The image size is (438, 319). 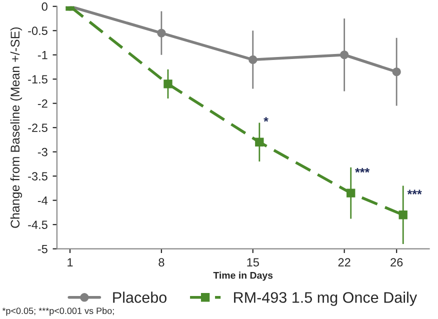 What do you see at coordinates (38, 79) in the screenshot?
I see `y-tick-label: -1.5` at bounding box center [38, 79].